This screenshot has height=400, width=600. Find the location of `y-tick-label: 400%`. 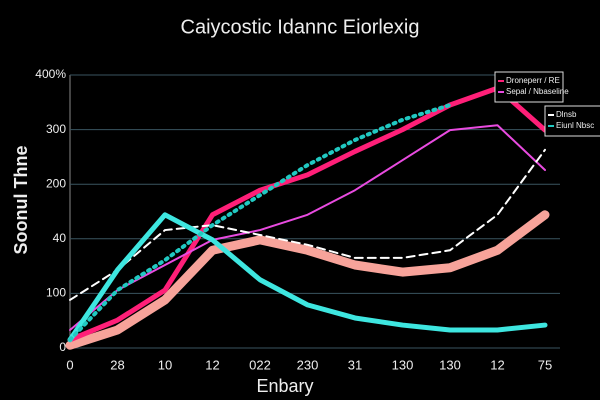

y-tick-label: 400% is located at coordinates (50, 74).